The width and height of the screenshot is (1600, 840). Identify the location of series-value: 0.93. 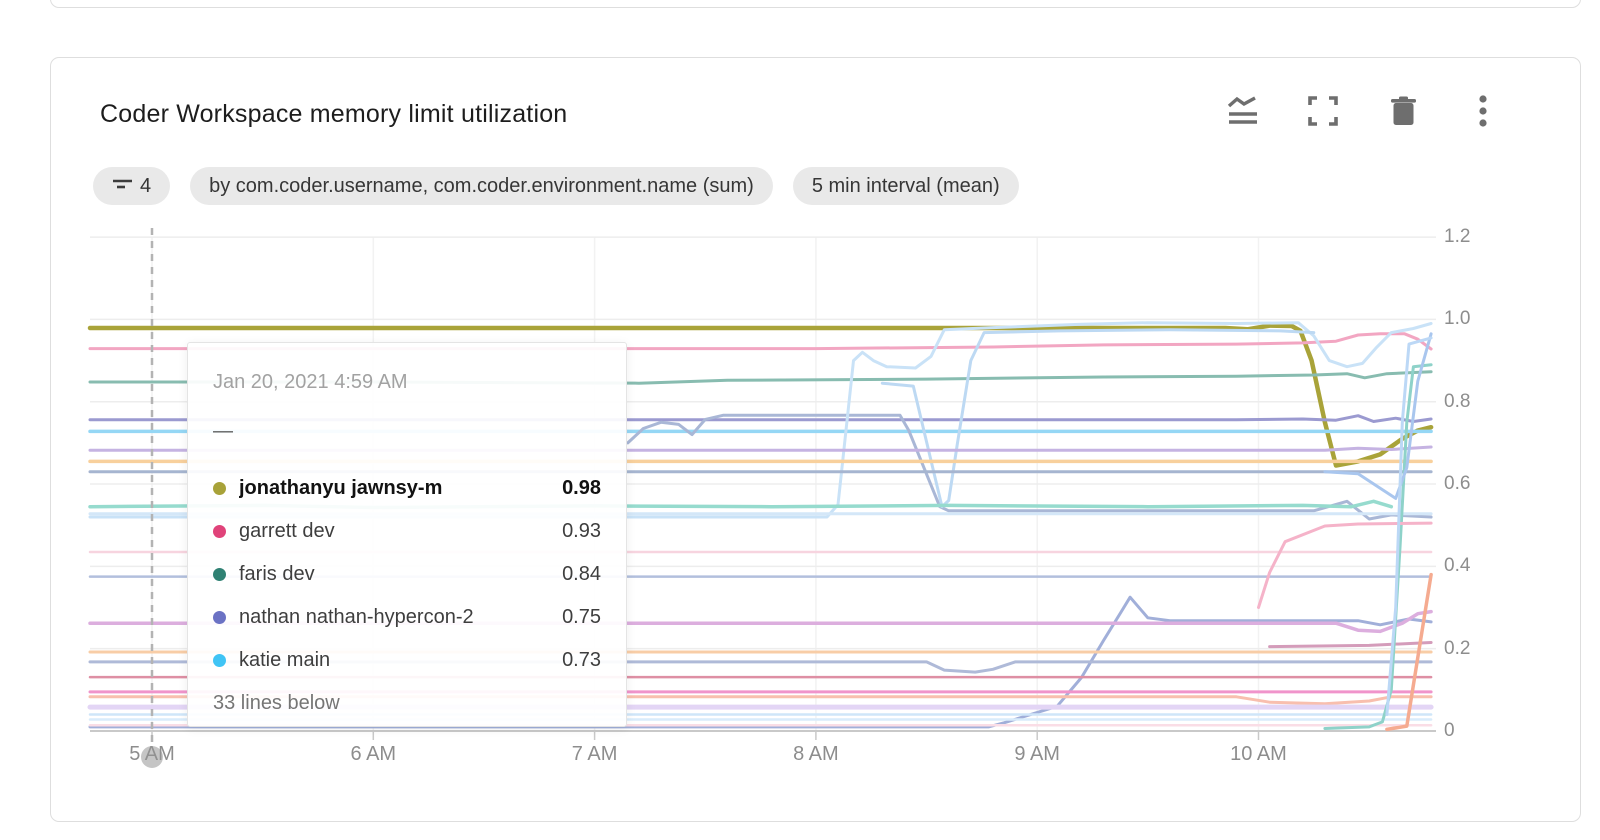
(581, 531).